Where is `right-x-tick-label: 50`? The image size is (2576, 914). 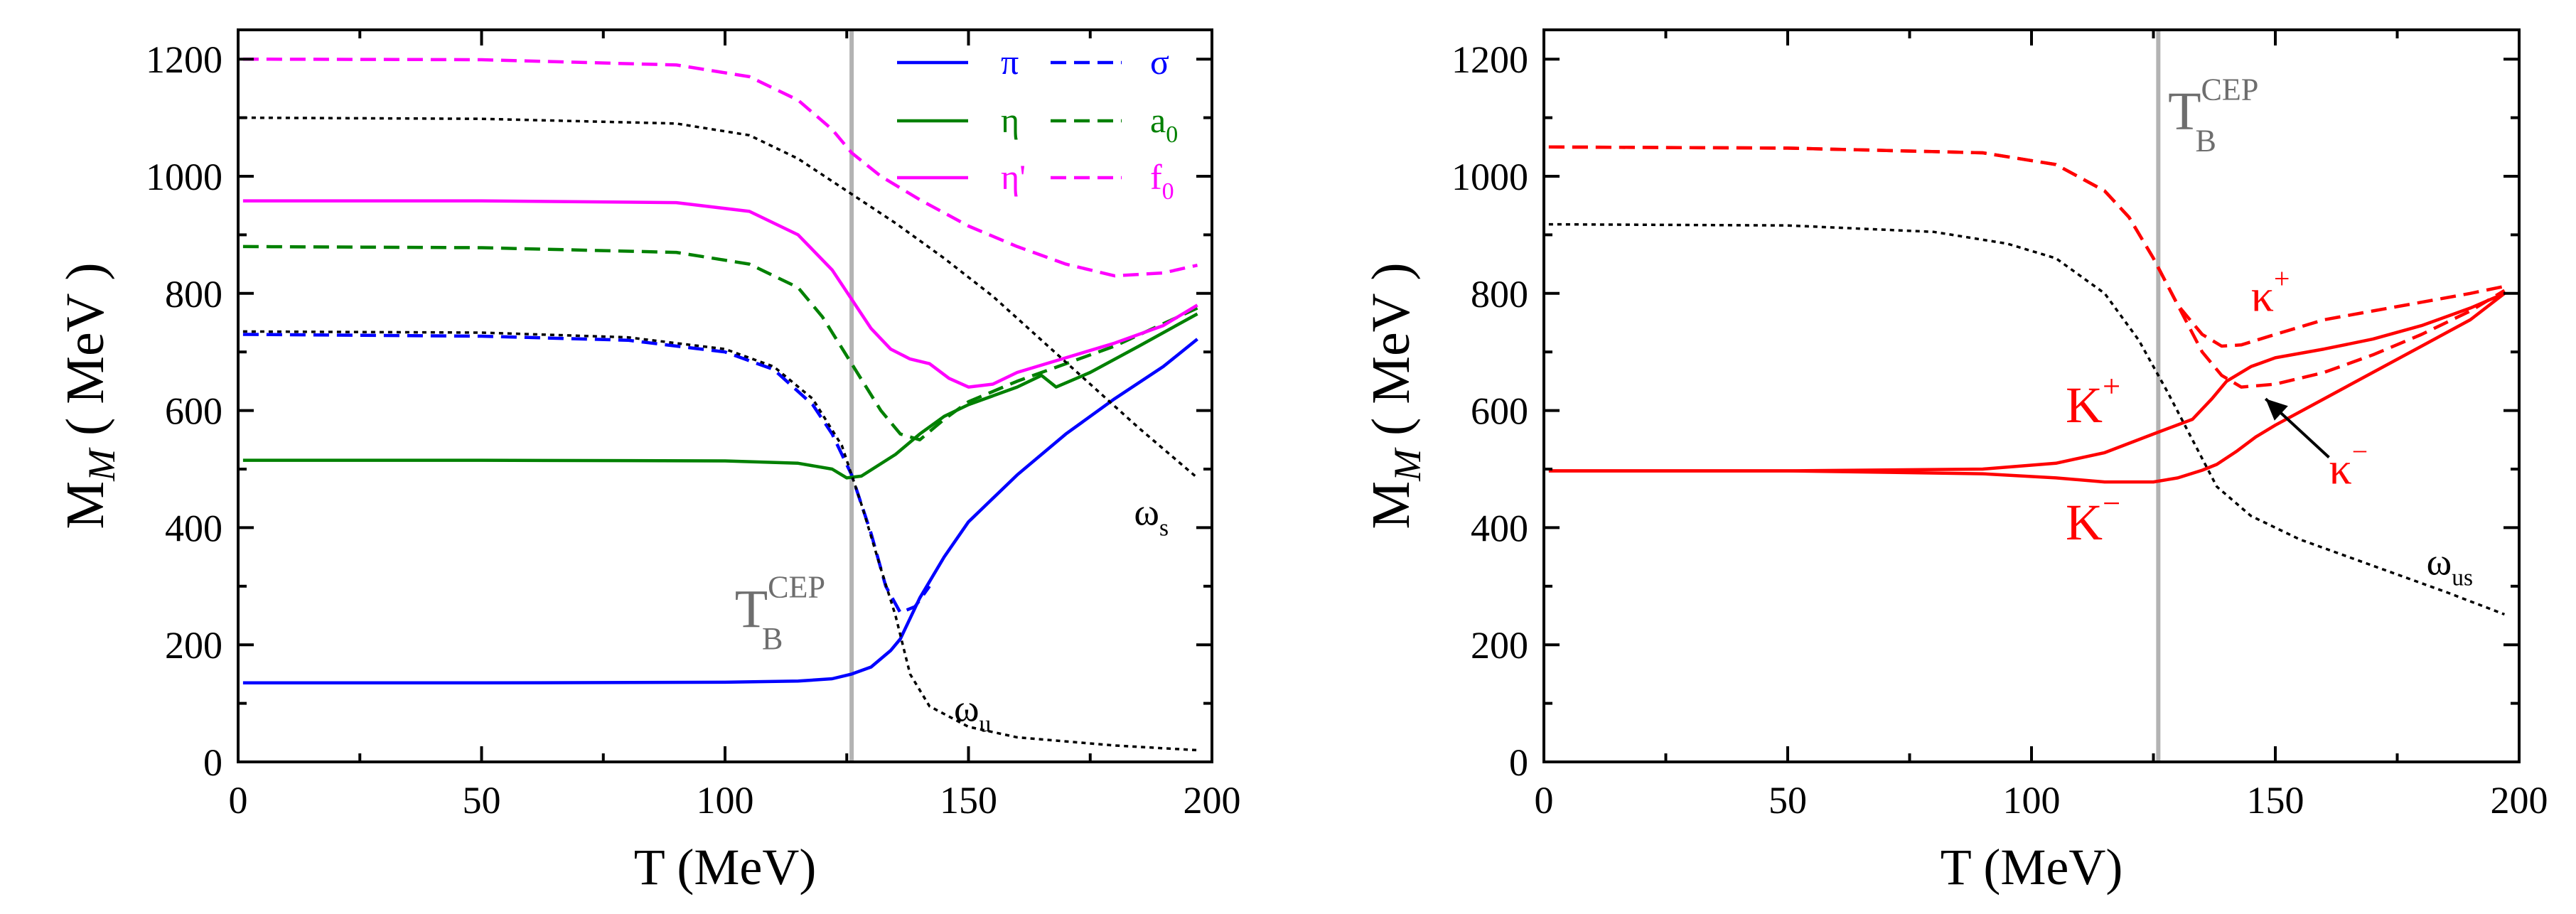 right-x-tick-label: 50 is located at coordinates (1788, 800).